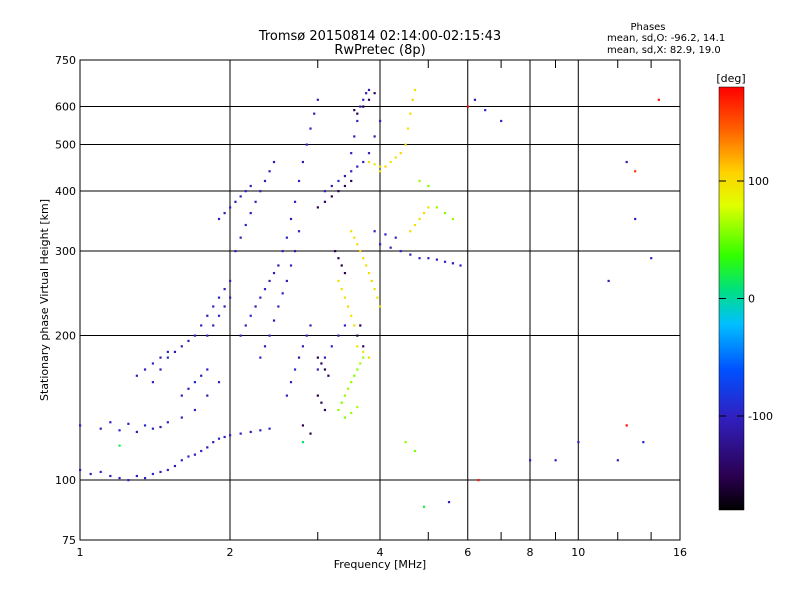  Describe the element at coordinates (578, 552) in the screenshot. I see `x-tick-label: 10` at that location.